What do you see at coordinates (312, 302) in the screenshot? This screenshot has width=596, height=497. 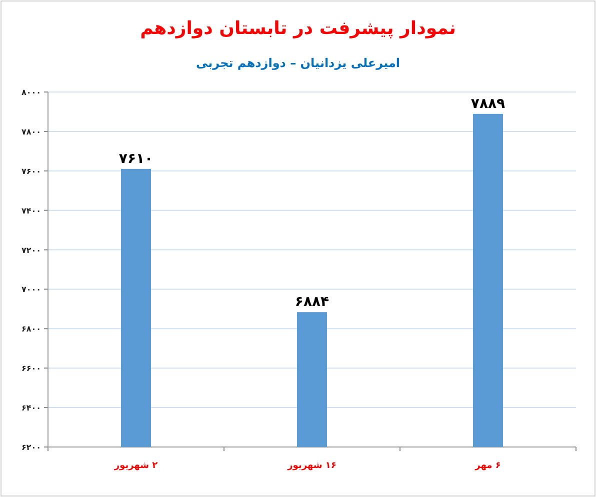 I see `data-label: ۶۸۸۴` at bounding box center [312, 302].